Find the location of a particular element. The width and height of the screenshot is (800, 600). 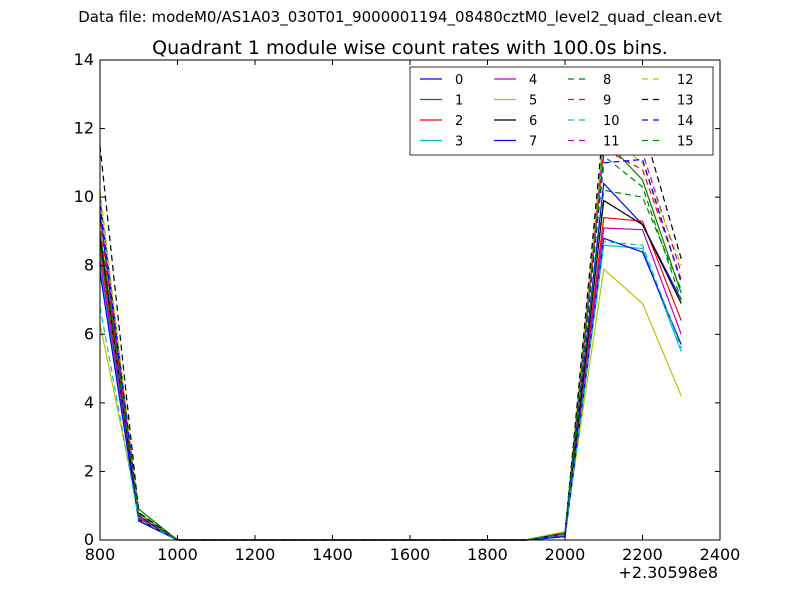

y-tick-label: 12 is located at coordinates (84, 128).